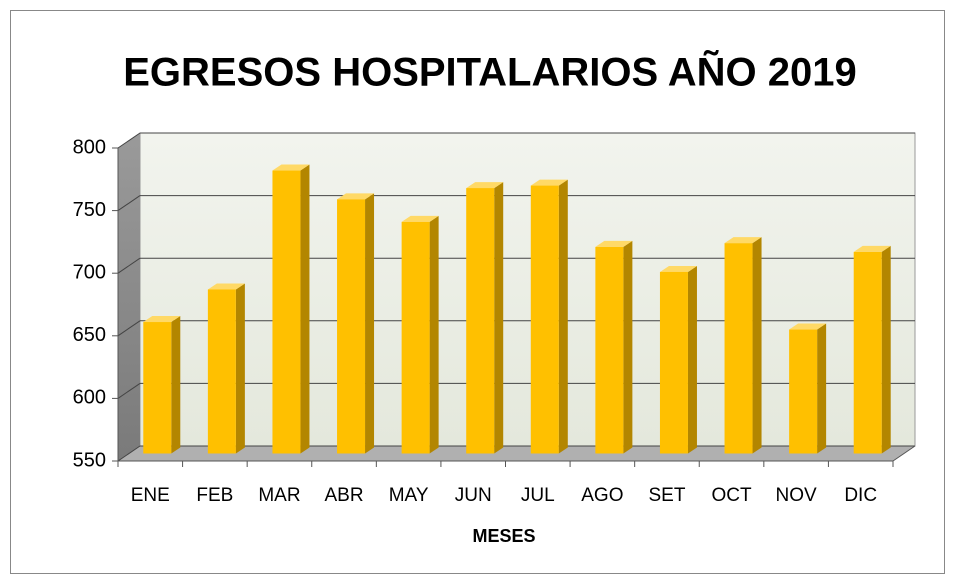 Image resolution: width=955 pixels, height=584 pixels. I want to click on x-tick-label: JUL, so click(538, 495).